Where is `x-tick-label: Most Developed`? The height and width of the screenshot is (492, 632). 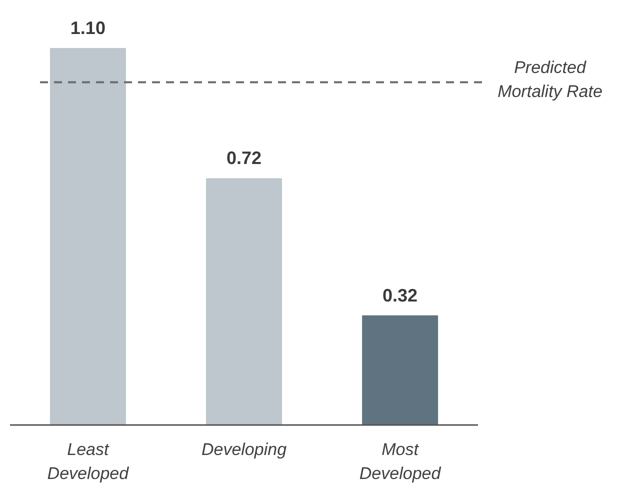 x-tick-label: Most Developed is located at coordinates (400, 461).